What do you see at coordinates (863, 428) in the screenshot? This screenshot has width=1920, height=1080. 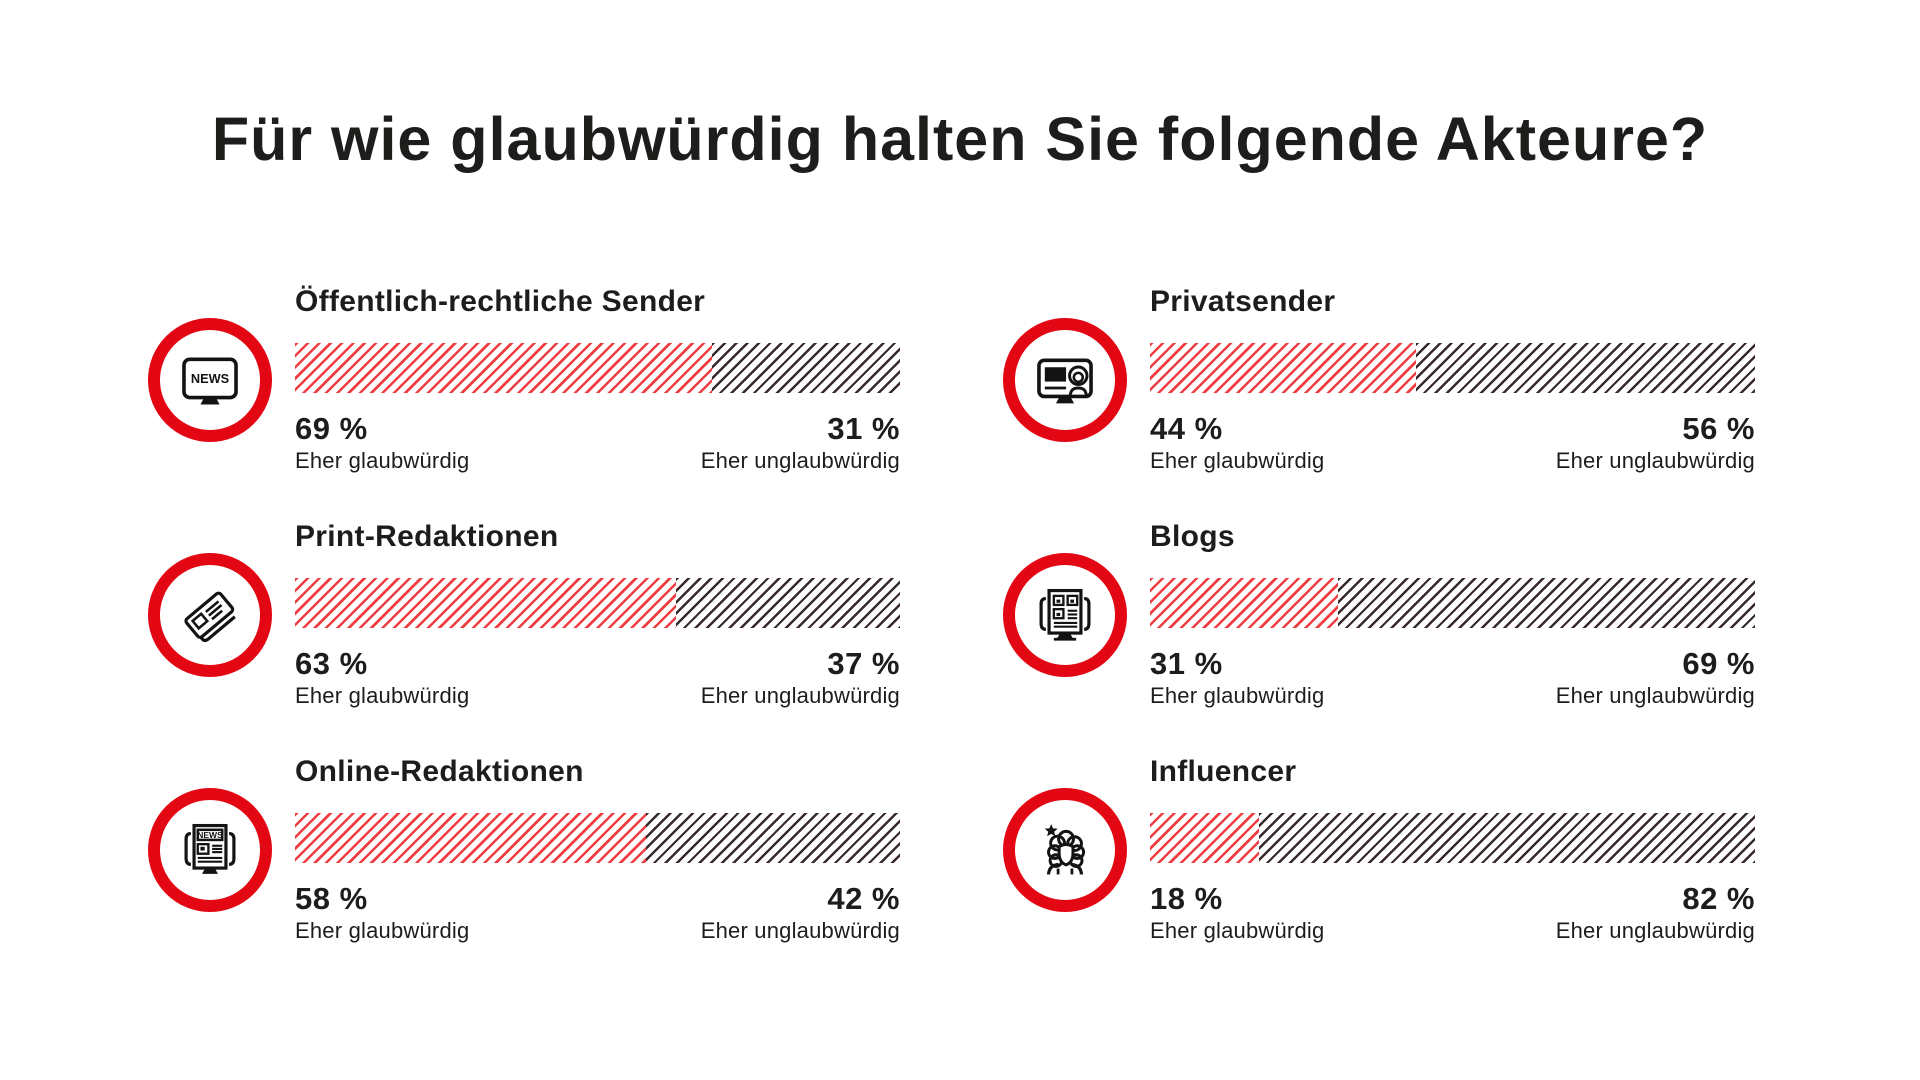 I see `pct-negative: 31 %` at bounding box center [863, 428].